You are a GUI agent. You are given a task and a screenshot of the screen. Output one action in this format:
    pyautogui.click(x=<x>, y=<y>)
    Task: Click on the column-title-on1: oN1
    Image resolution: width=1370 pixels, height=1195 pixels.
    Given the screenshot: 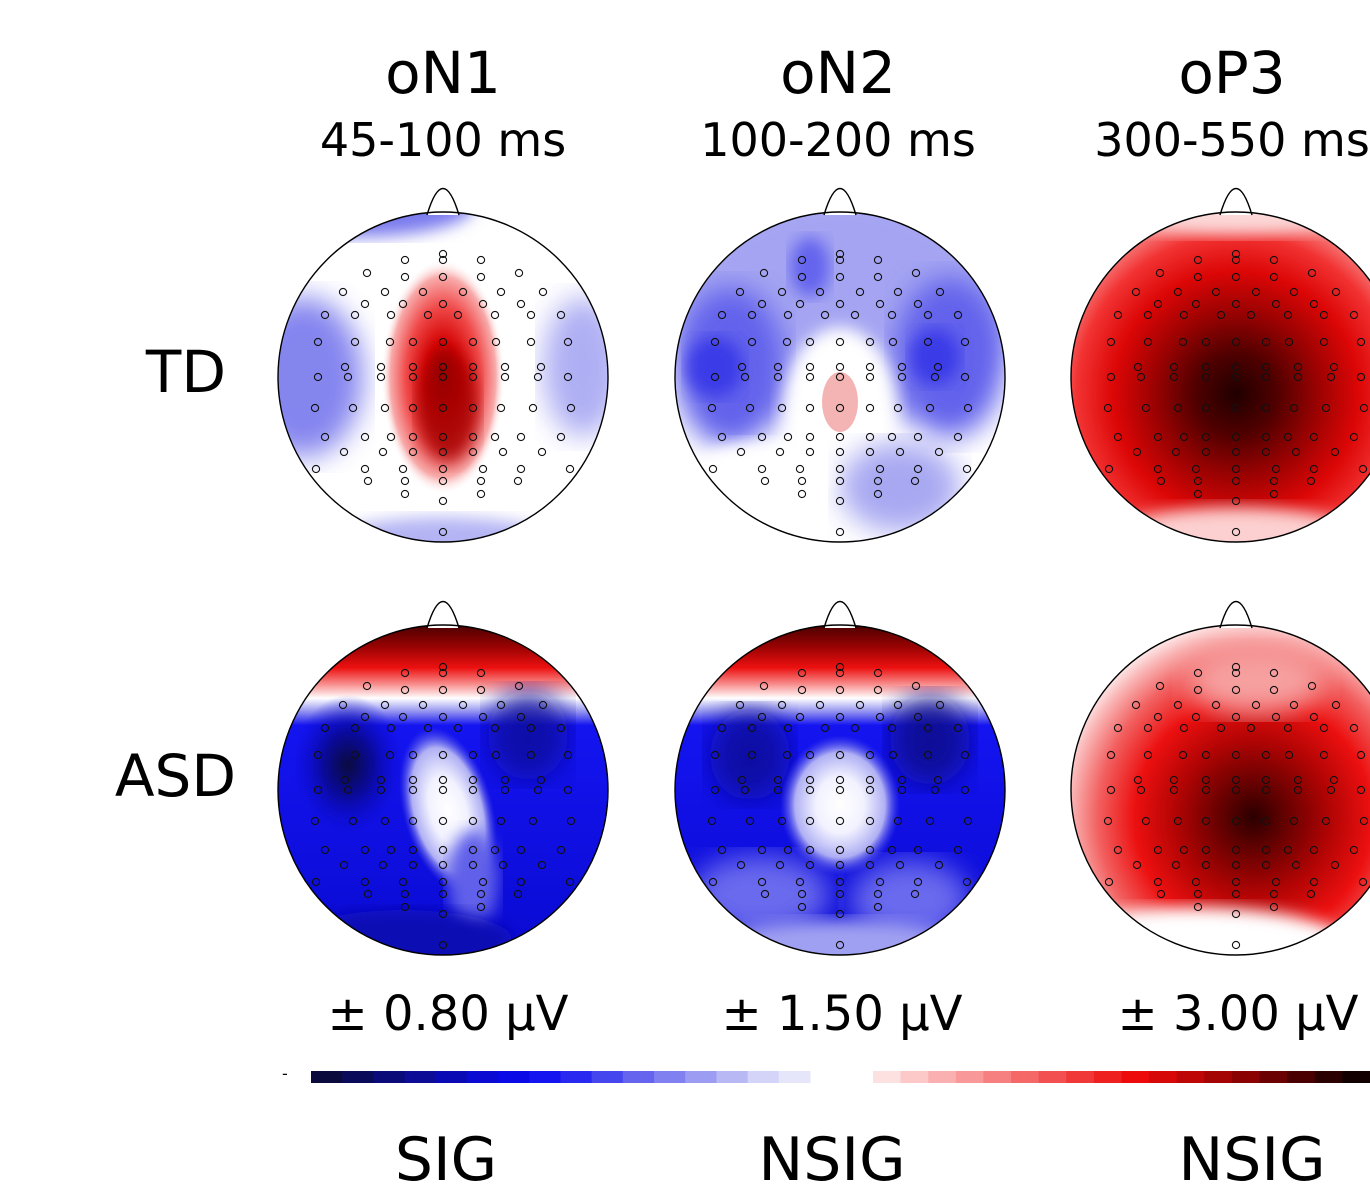 What is the action you would take?
    pyautogui.click(x=443, y=73)
    